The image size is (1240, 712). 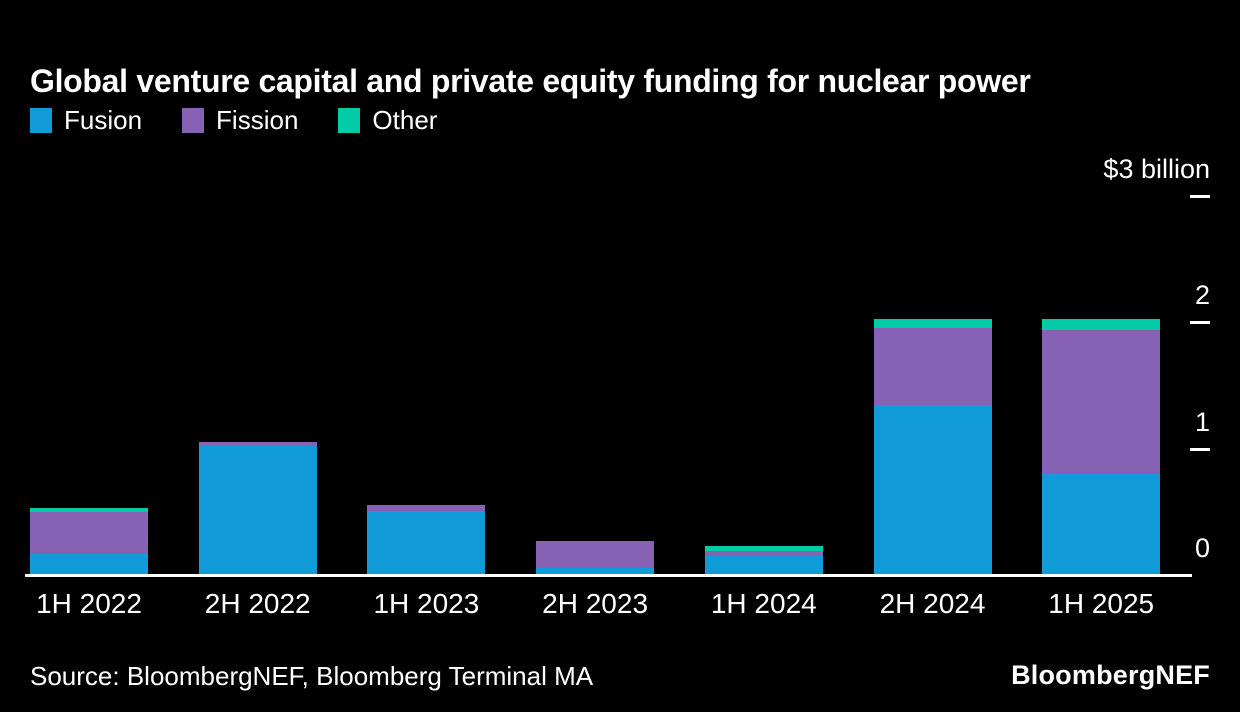 What do you see at coordinates (1202, 295) in the screenshot?
I see `y-axis-label-2: 2` at bounding box center [1202, 295].